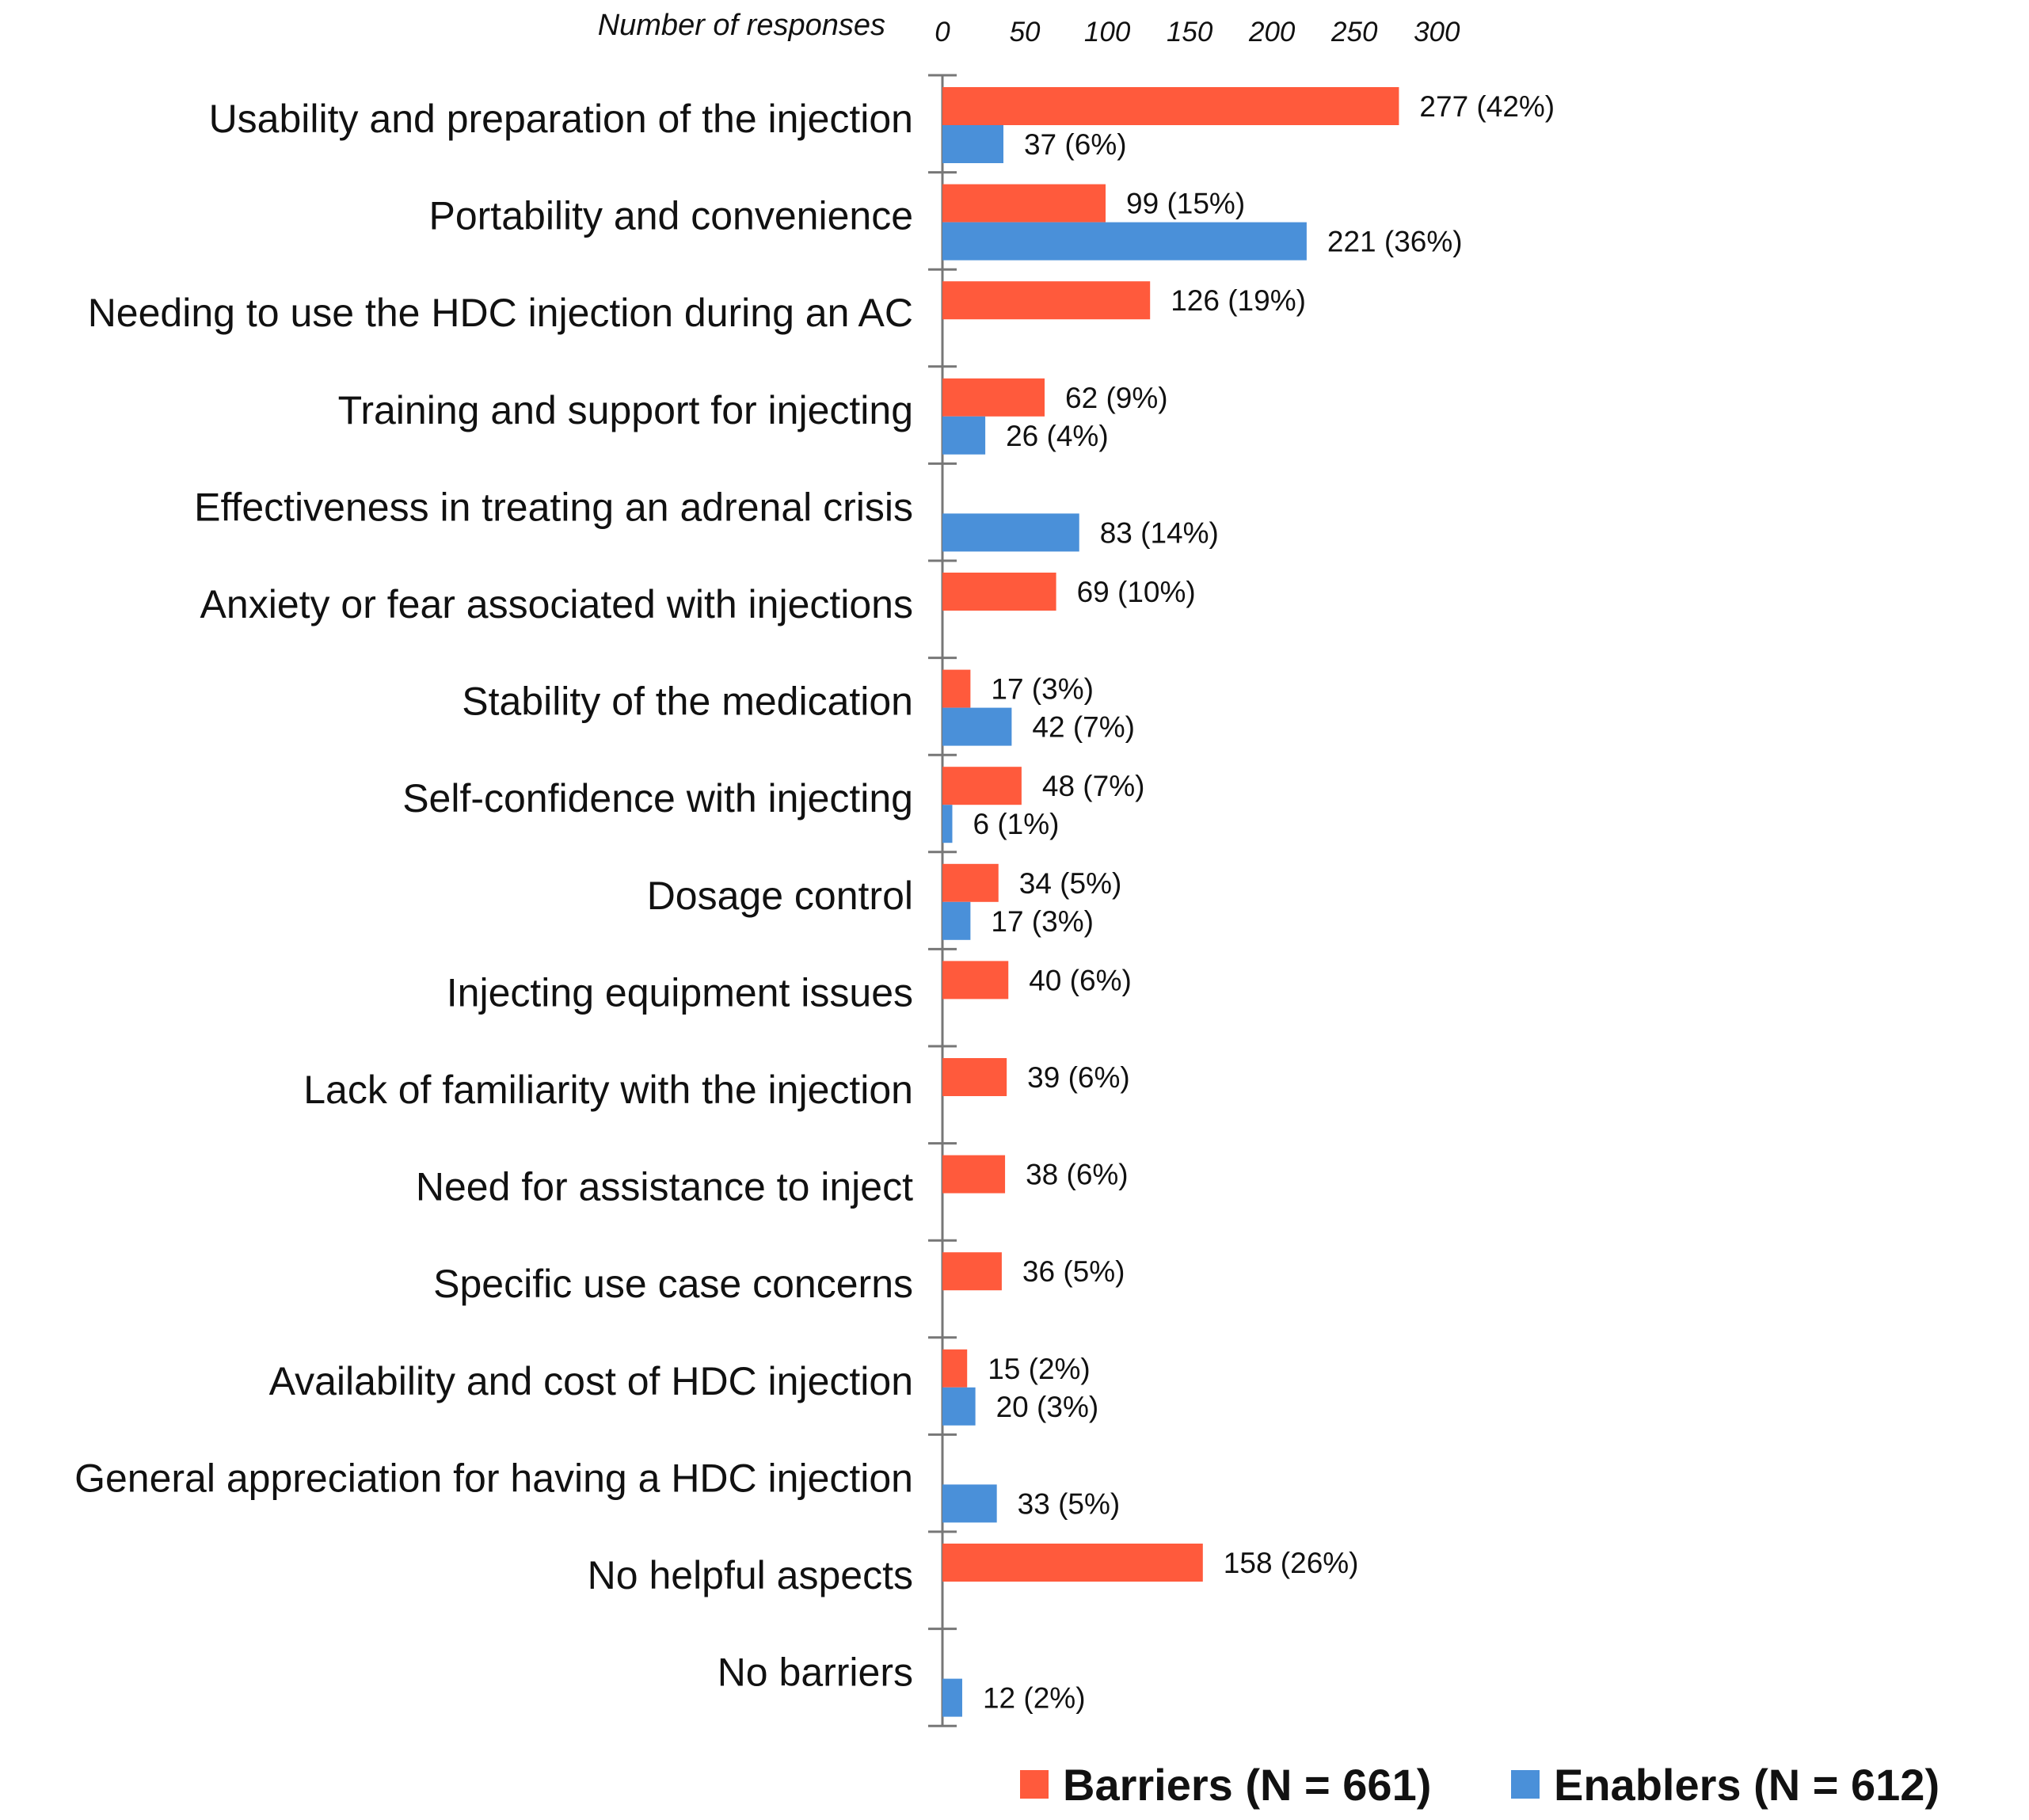  I want to click on data-label: 99 (15%), so click(1186, 204).